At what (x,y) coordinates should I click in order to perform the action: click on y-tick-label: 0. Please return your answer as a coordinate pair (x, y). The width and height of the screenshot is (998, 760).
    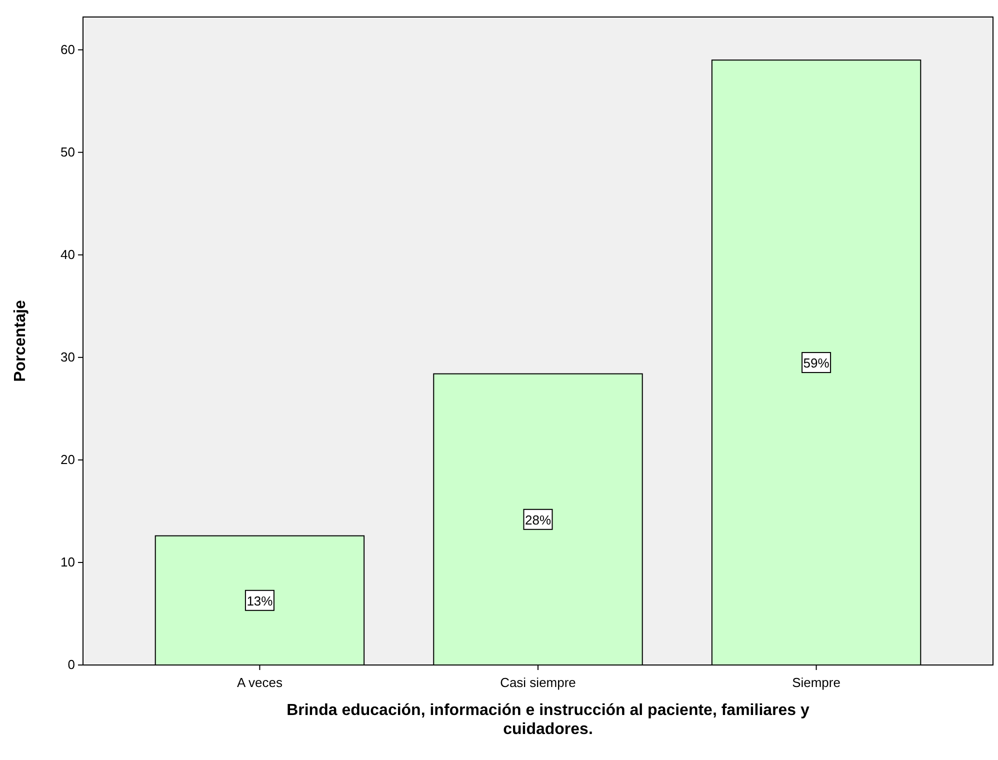
    Looking at the image, I should click on (71, 664).